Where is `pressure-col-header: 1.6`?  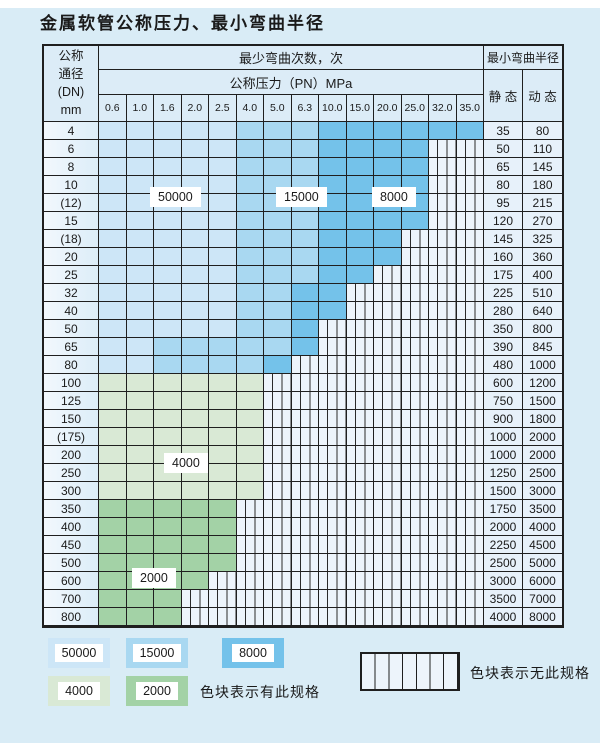 pressure-col-header: 1.6 is located at coordinates (168, 108).